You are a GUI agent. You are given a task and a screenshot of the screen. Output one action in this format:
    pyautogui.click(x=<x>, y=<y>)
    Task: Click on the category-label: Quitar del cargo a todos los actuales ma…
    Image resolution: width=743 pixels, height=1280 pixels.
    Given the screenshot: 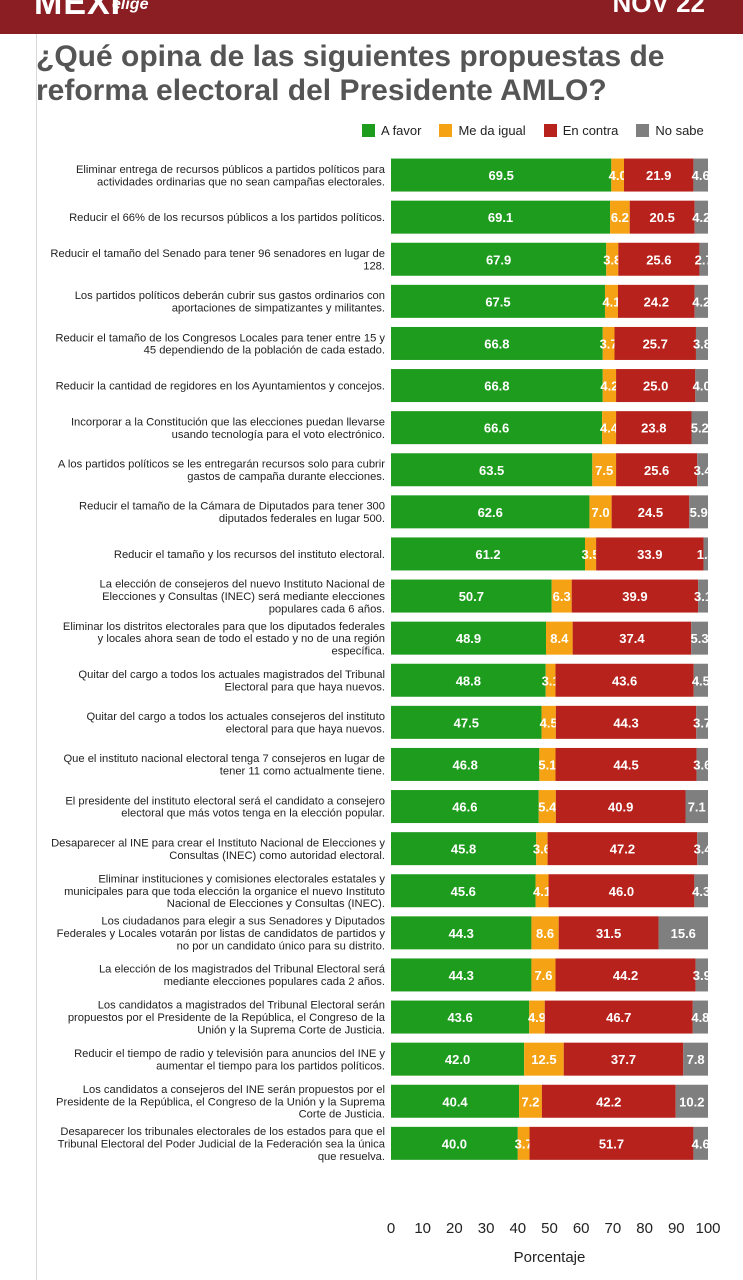 What is the action you would take?
    pyautogui.click(x=231, y=681)
    